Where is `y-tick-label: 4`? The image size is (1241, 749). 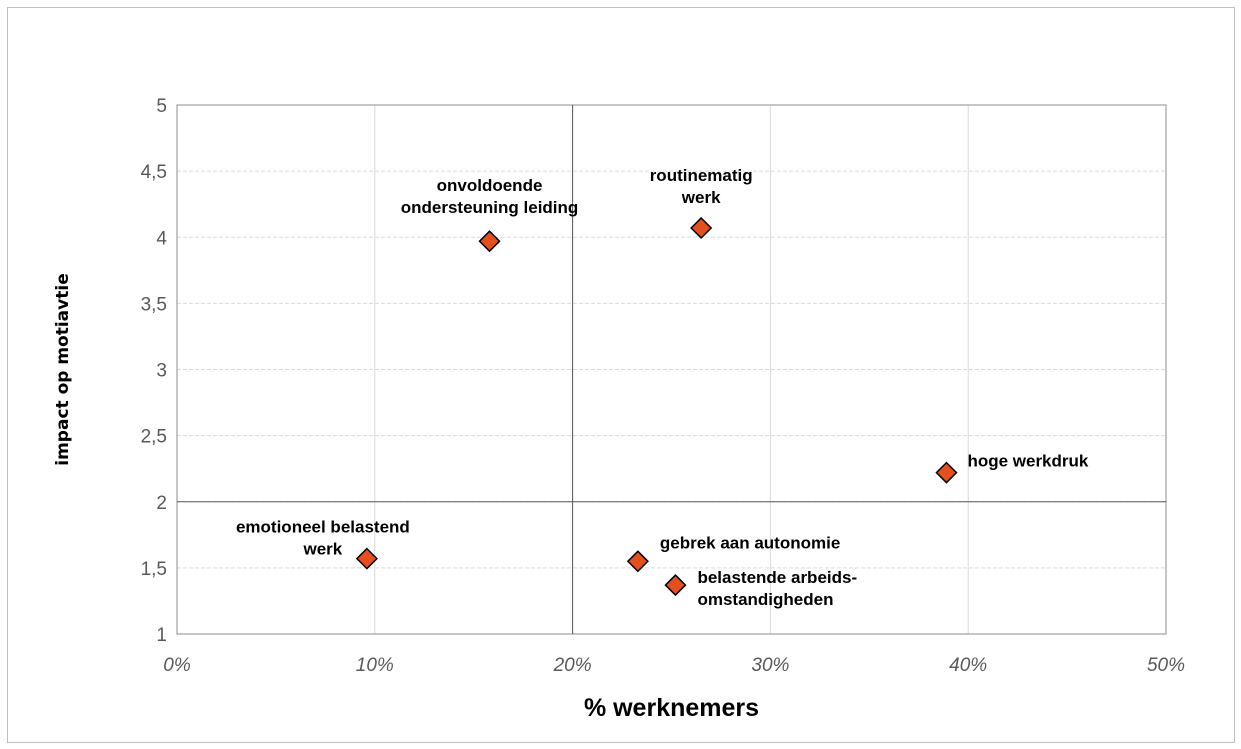
y-tick-label: 4 is located at coordinates (161, 238).